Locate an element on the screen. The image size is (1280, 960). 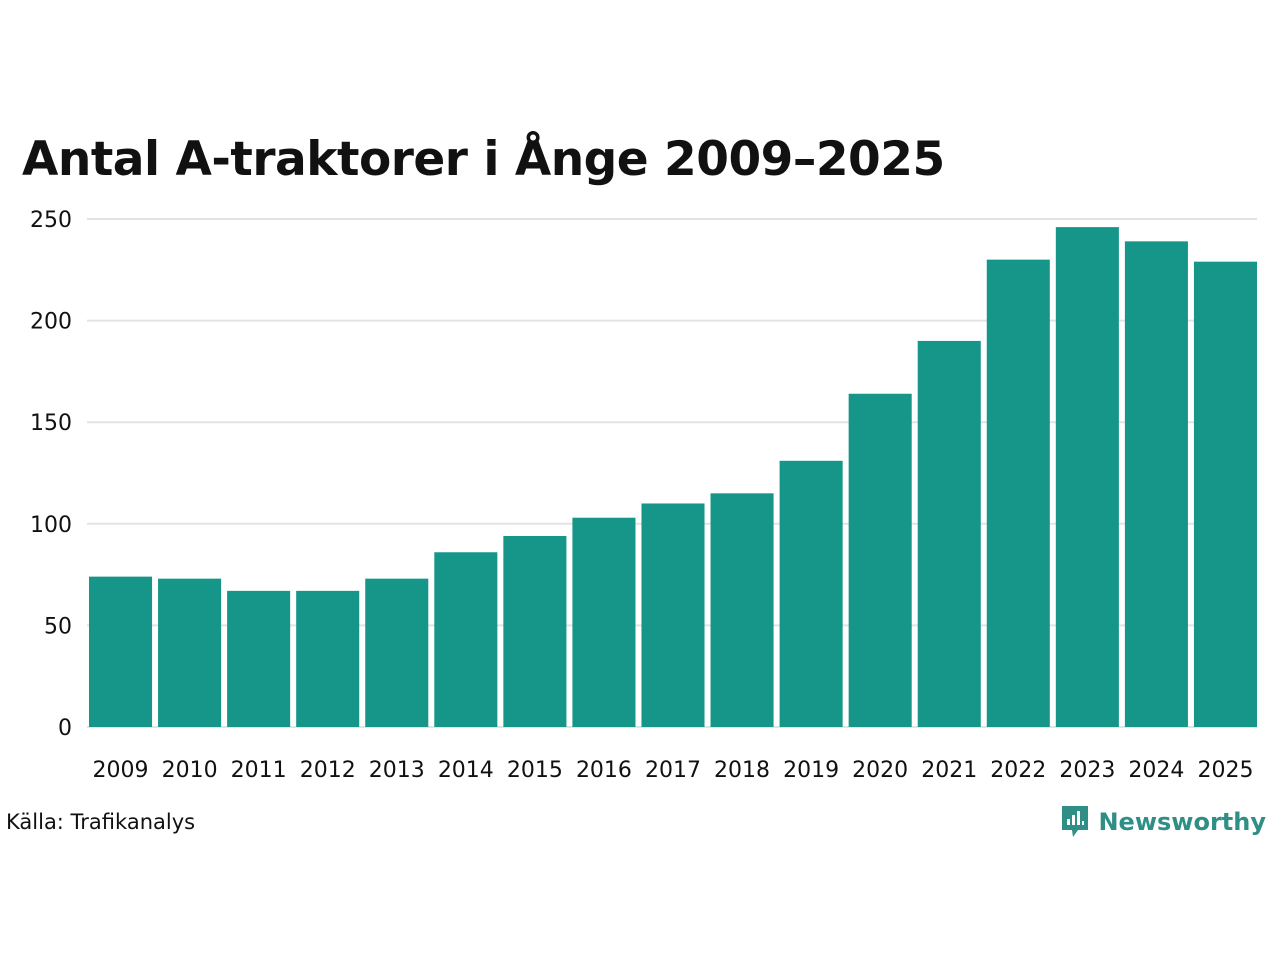
bar-2011 is located at coordinates (259, 658).